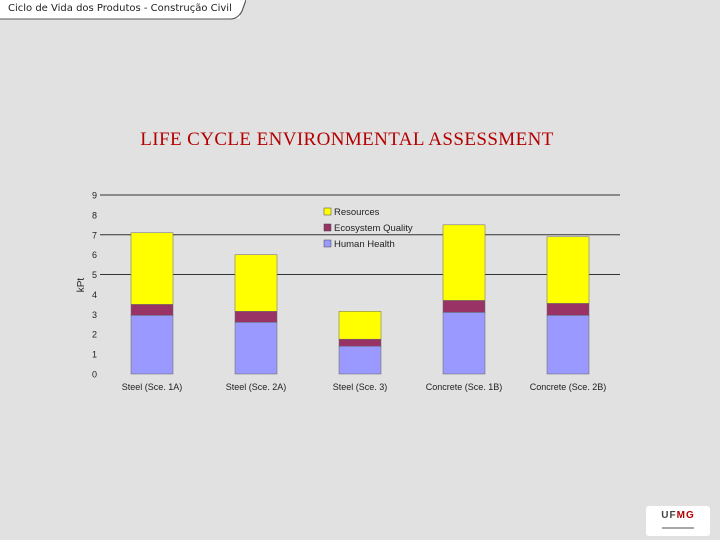  What do you see at coordinates (256, 387) in the screenshot?
I see `x-tick-label: Steel (Sce. 2A)` at bounding box center [256, 387].